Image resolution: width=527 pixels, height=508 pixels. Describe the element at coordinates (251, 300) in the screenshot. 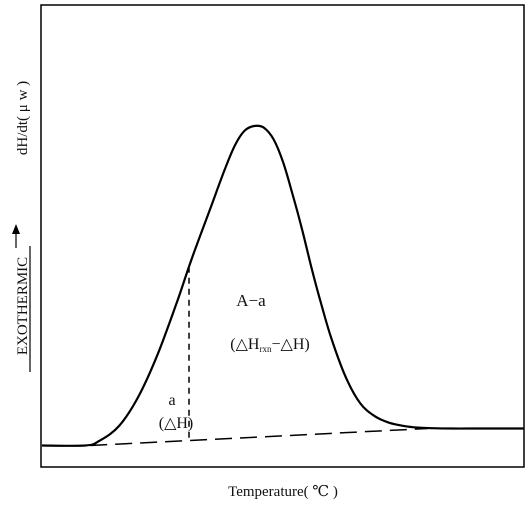

I see `peak-area-label: A−a` at that location.